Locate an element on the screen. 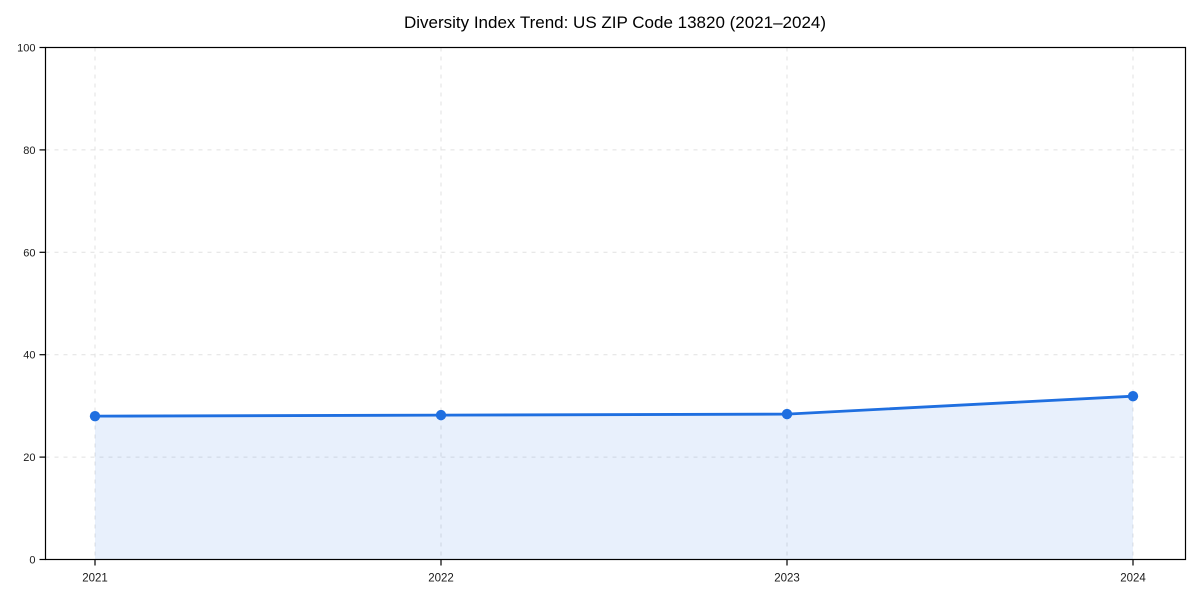  x-tick-label: 2022 is located at coordinates (441, 579).